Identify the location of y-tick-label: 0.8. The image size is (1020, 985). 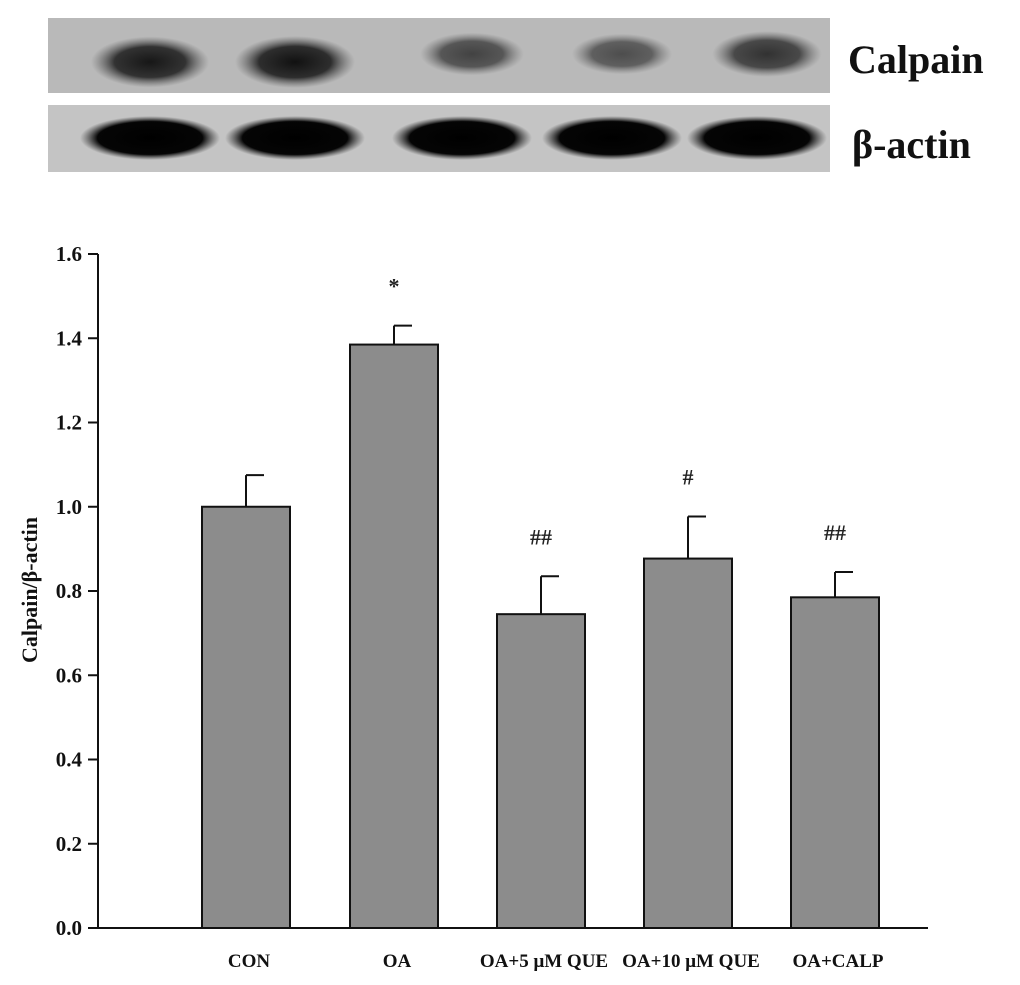
(69, 591).